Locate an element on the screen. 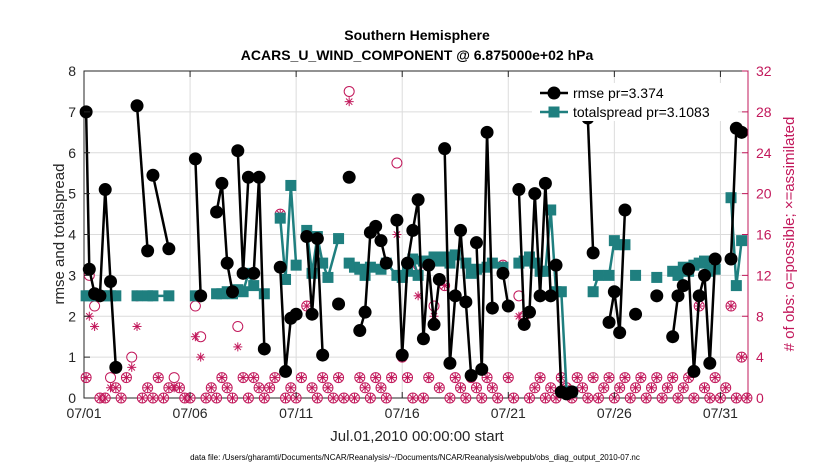 This screenshot has height=470, width=830. y-tick-label: 8 is located at coordinates (72, 71).